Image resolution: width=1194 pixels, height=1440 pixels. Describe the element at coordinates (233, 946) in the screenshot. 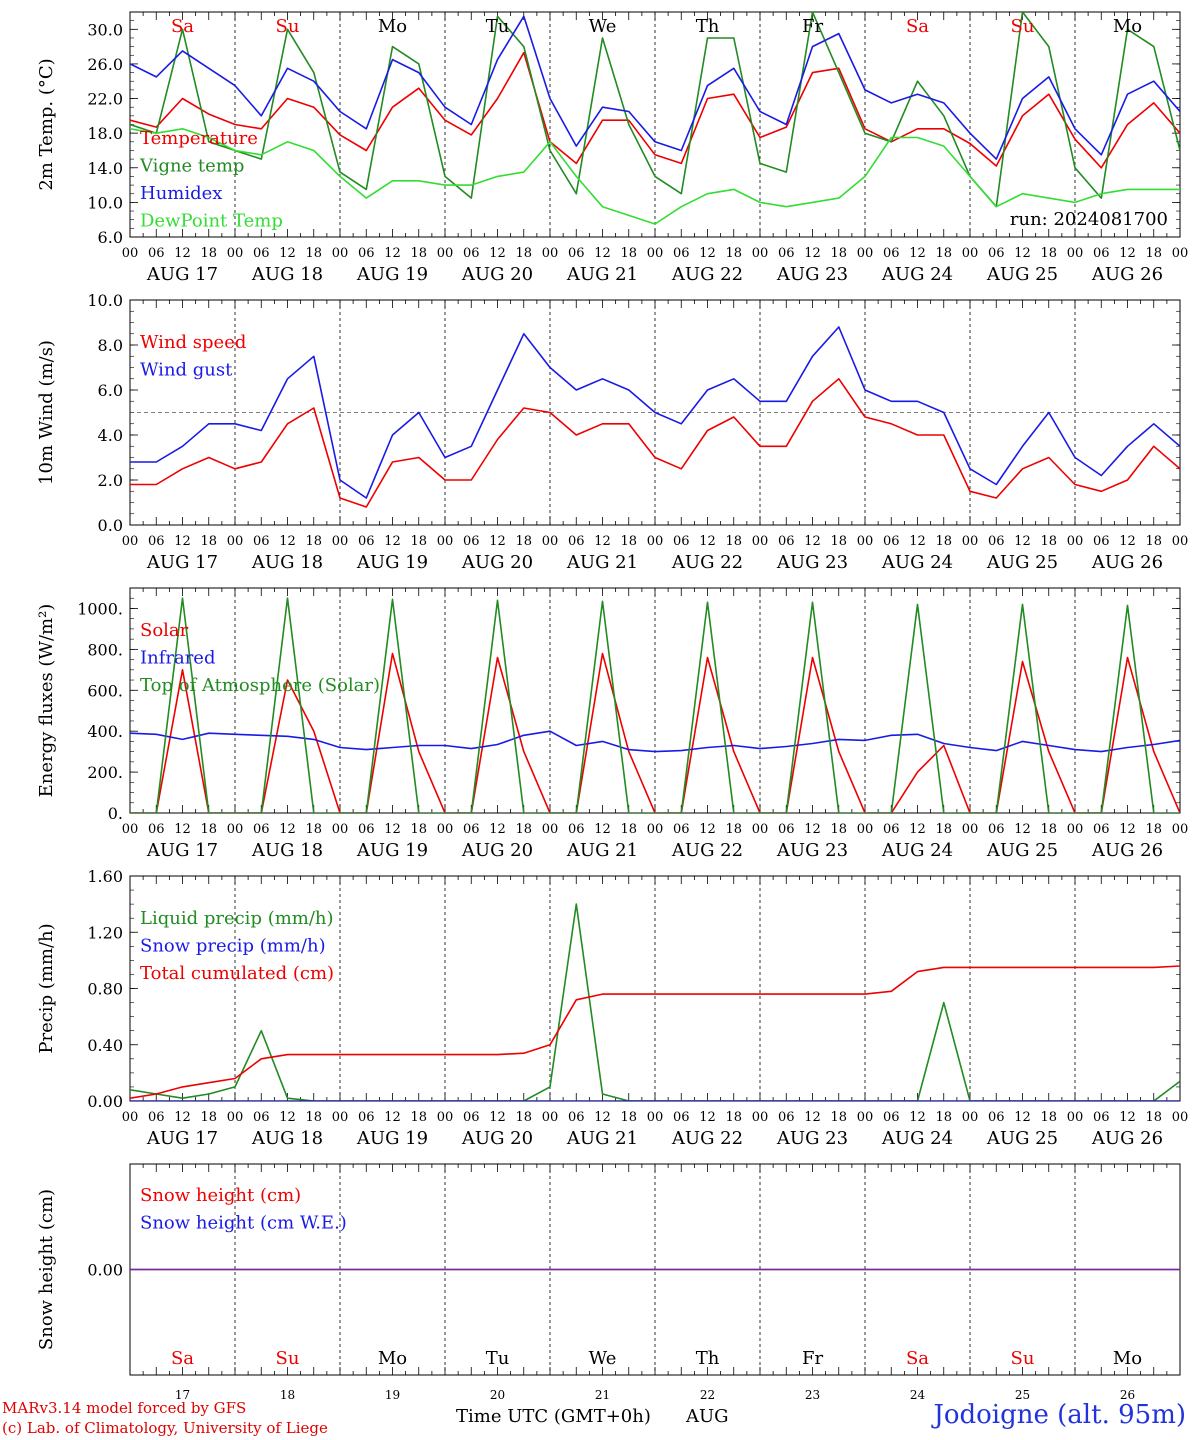

I see `legend-entry: Snow precip (mm/h)` at that location.